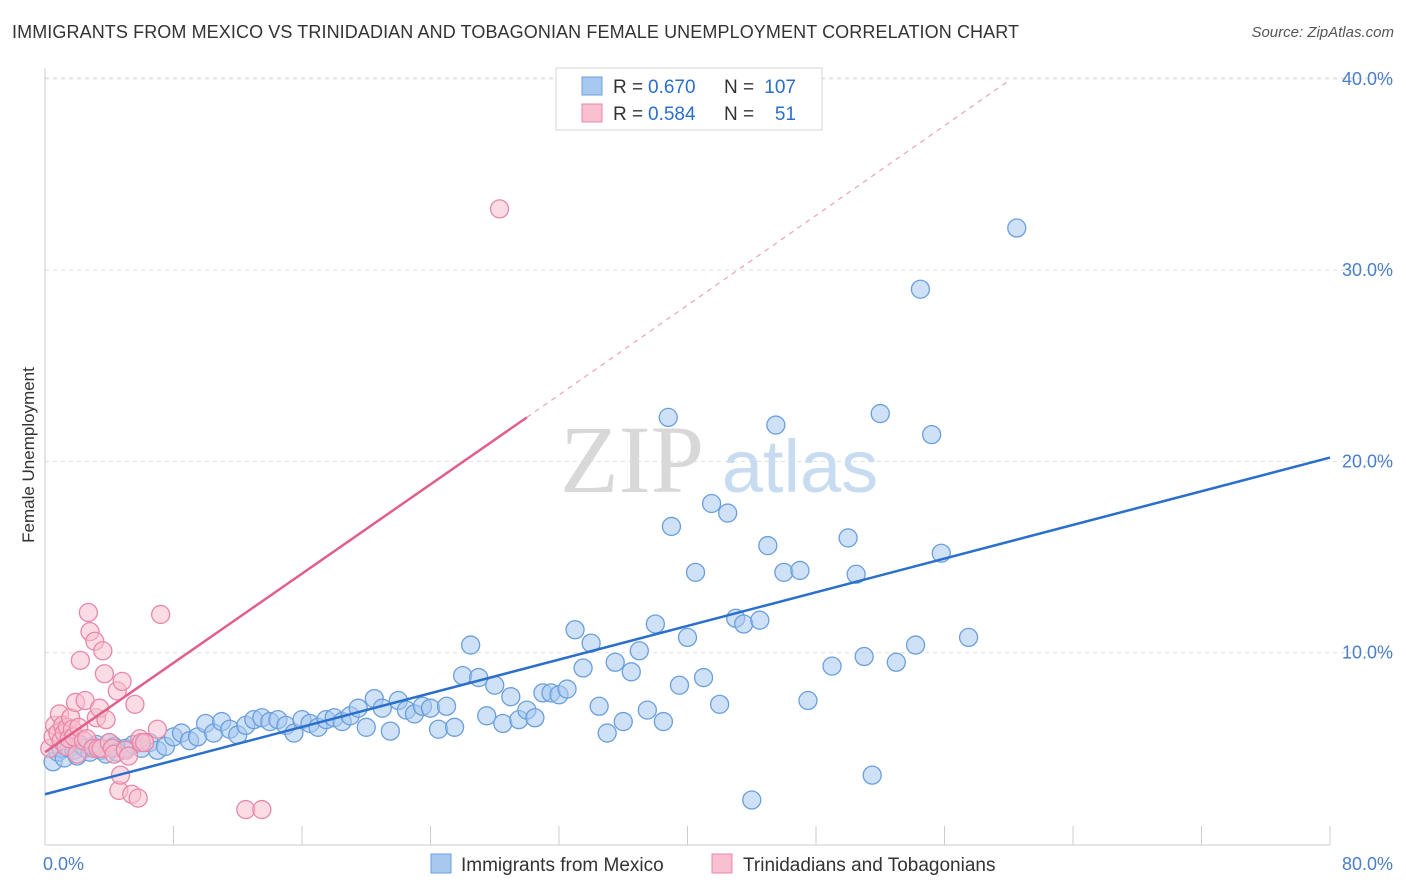  I want to click on trend-line-trinidad-extension, so click(768, 249).